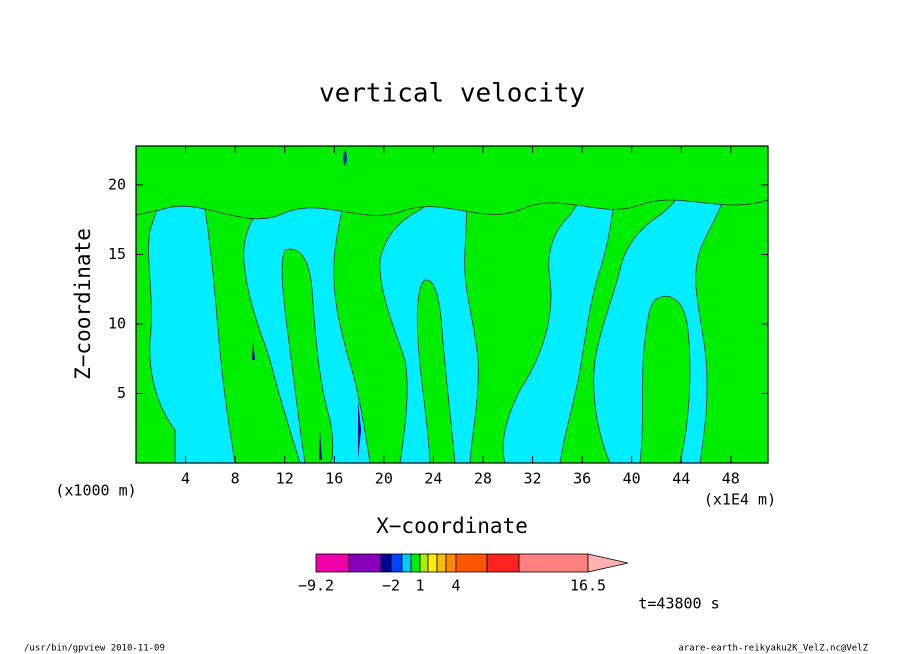 This screenshot has height=654, width=904. What do you see at coordinates (681, 479) in the screenshot?
I see `x-tick-label: 44` at bounding box center [681, 479].